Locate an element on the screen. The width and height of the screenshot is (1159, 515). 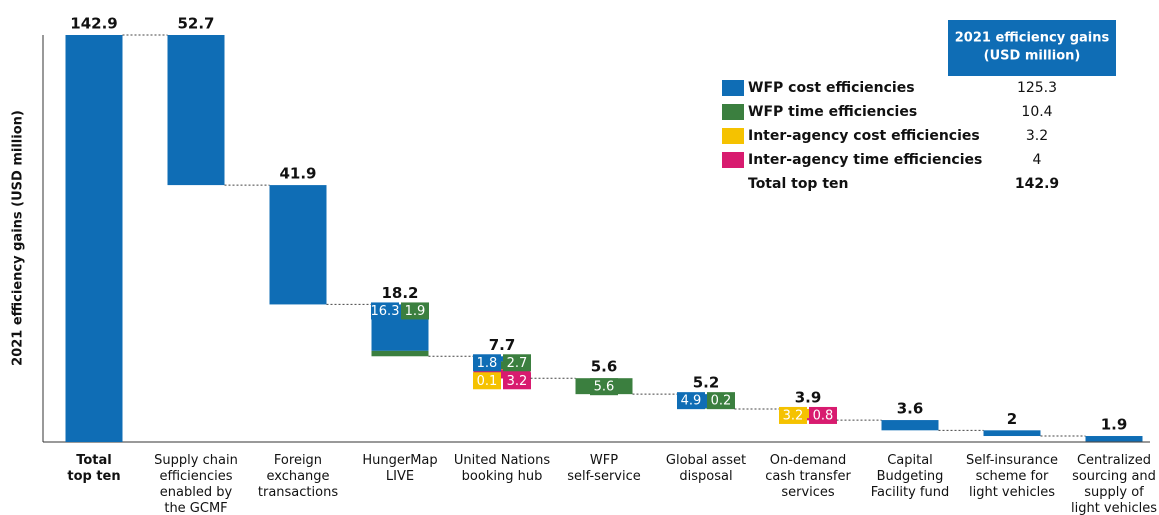
segment-label: 1.8 is located at coordinates (487, 363).